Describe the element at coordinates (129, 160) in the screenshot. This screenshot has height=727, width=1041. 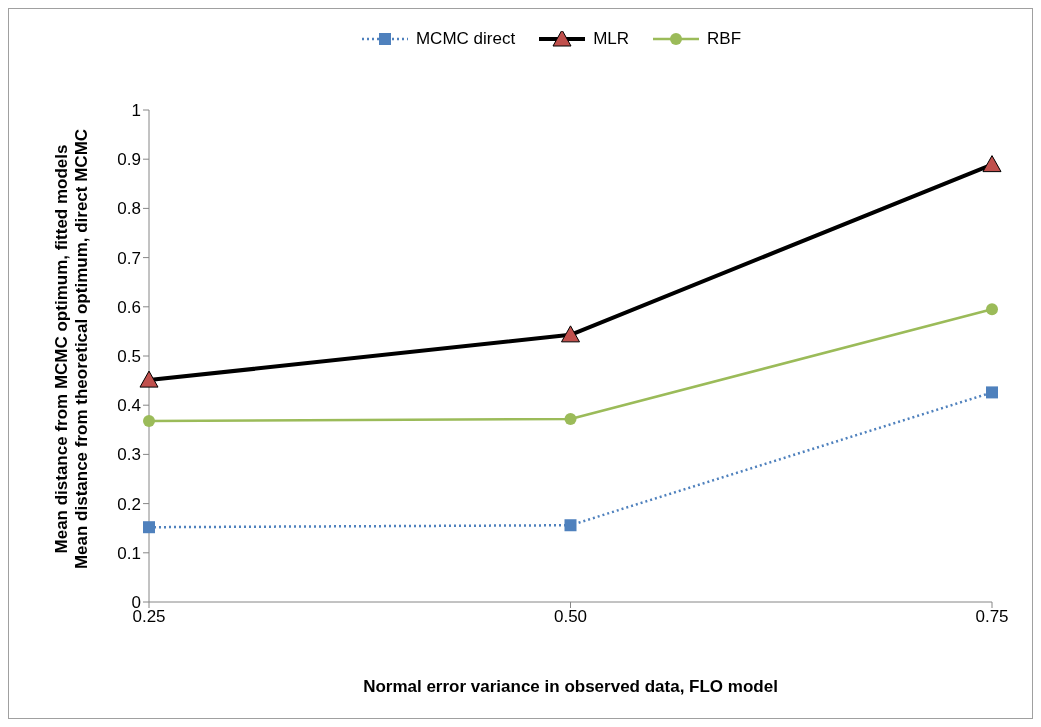
I see `y-tick-label: 0.9` at that location.